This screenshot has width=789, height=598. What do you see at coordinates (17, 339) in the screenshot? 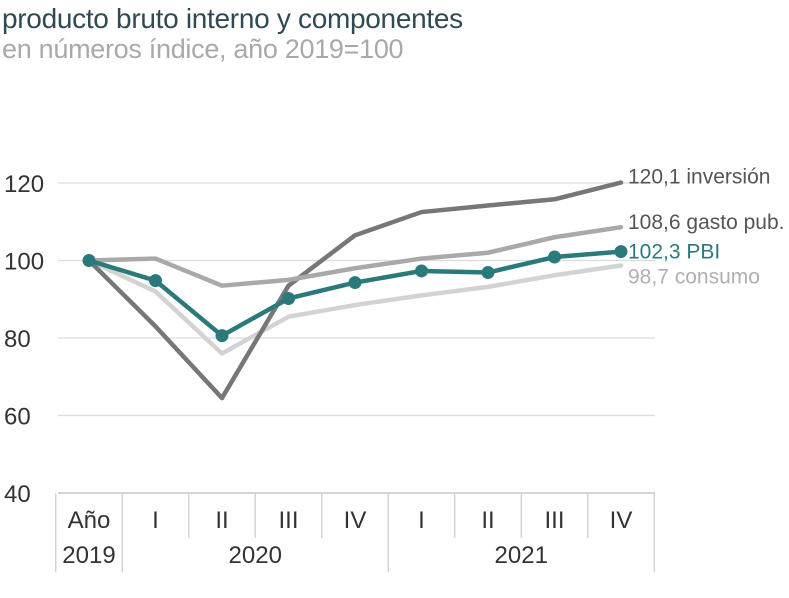
I see `y-tick-label: 80` at bounding box center [17, 339].